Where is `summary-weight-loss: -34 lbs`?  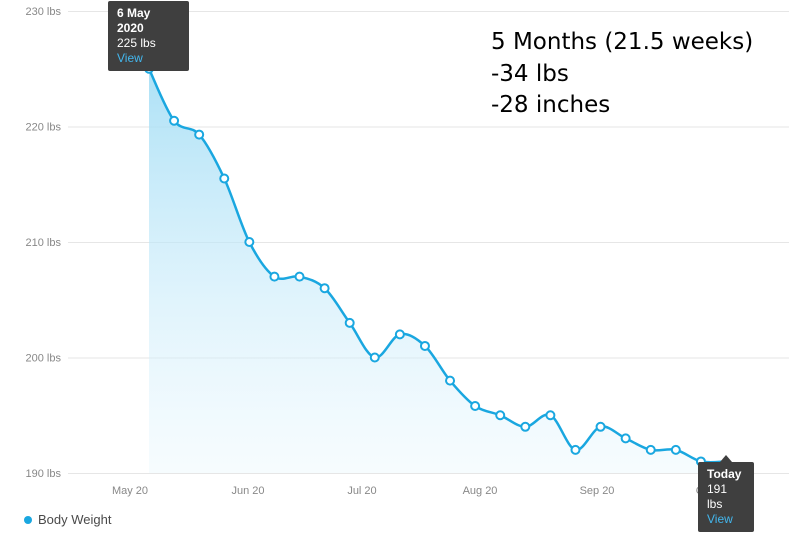
summary-weight-loss: -34 lbs is located at coordinates (530, 73).